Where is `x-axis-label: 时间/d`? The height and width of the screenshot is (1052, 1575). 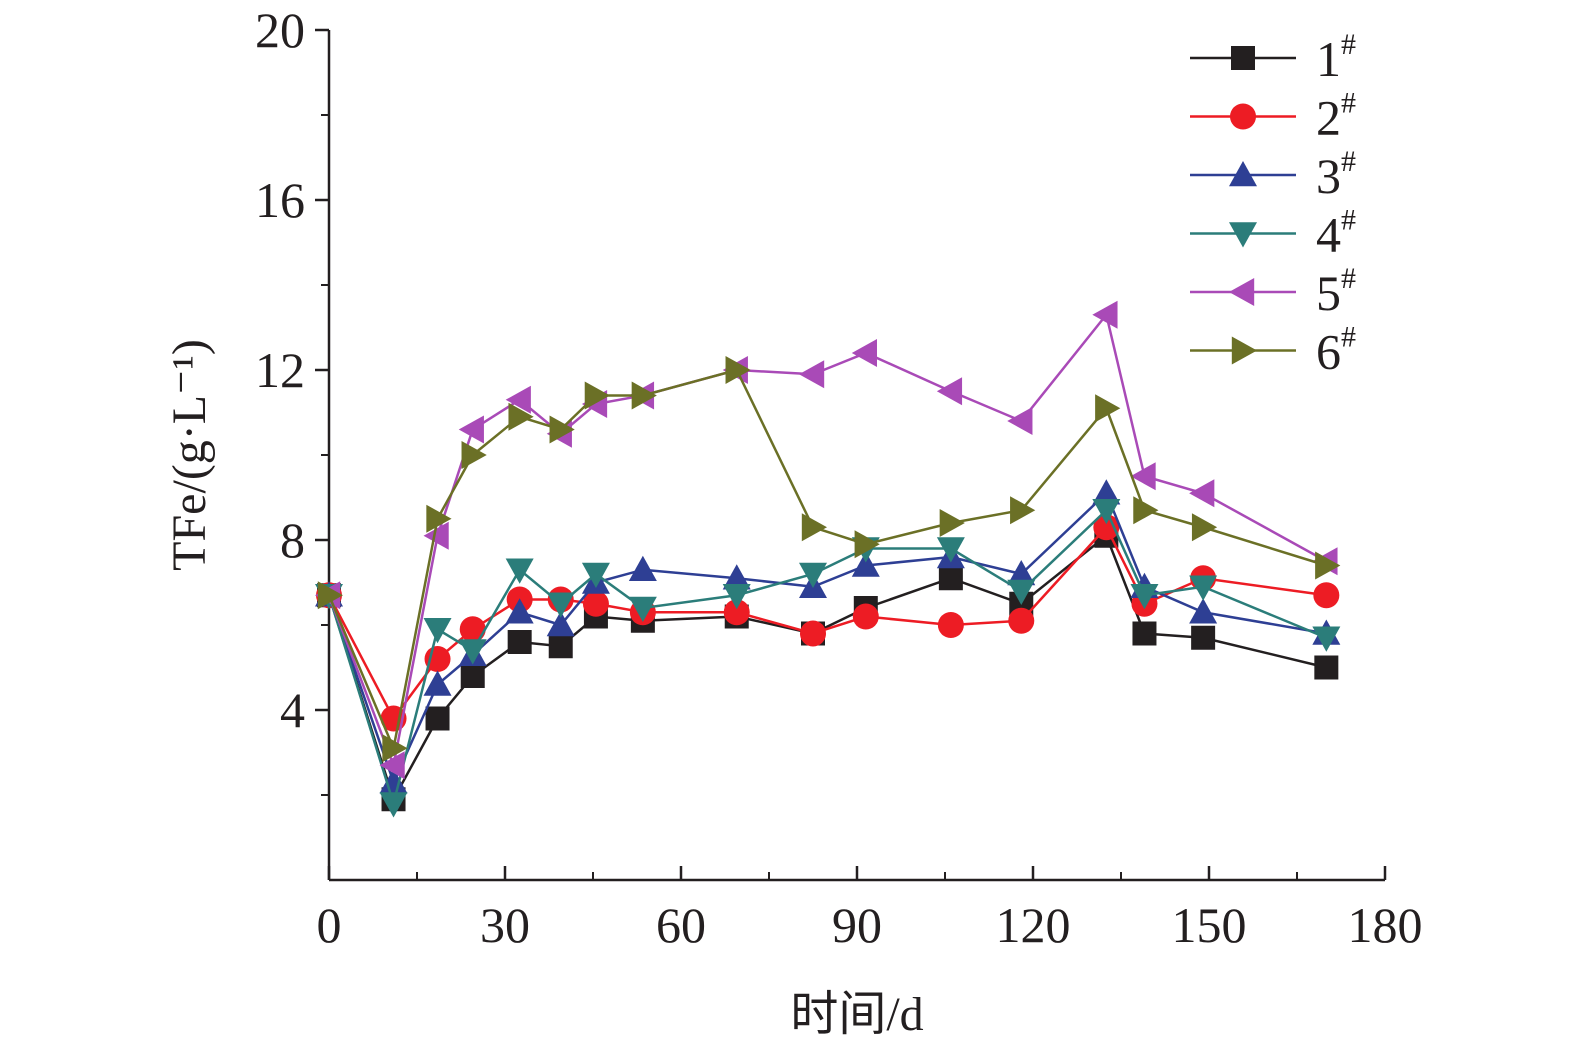
x-axis-label: 时间/d is located at coordinates (856, 1014).